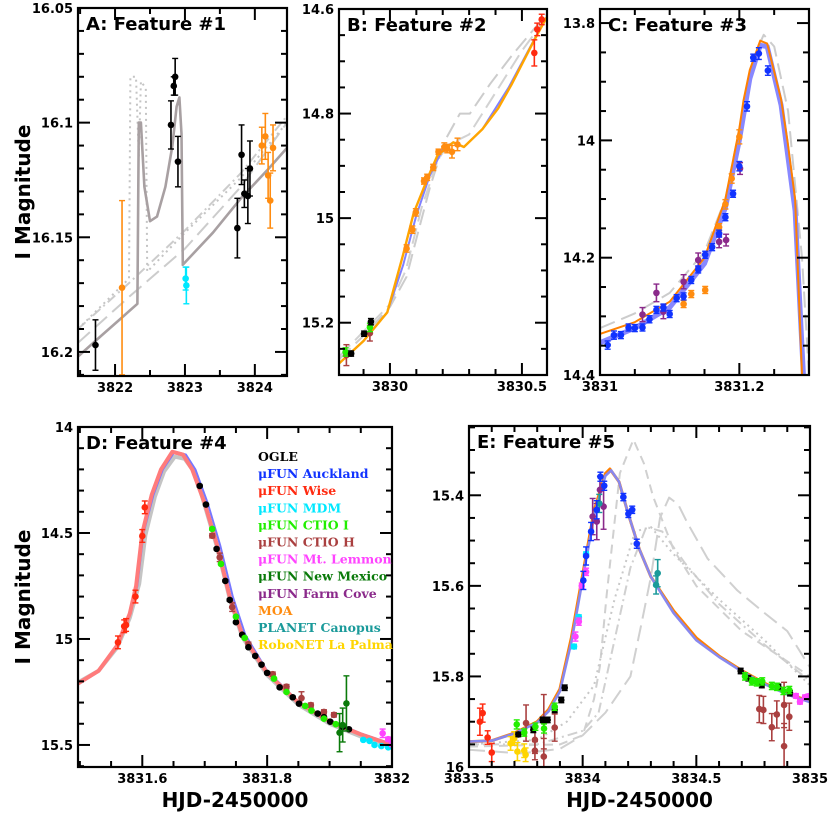 The image size is (830, 814). Describe the element at coordinates (23, 192) in the screenshot. I see `y-axis-label: I Magnitude` at that location.